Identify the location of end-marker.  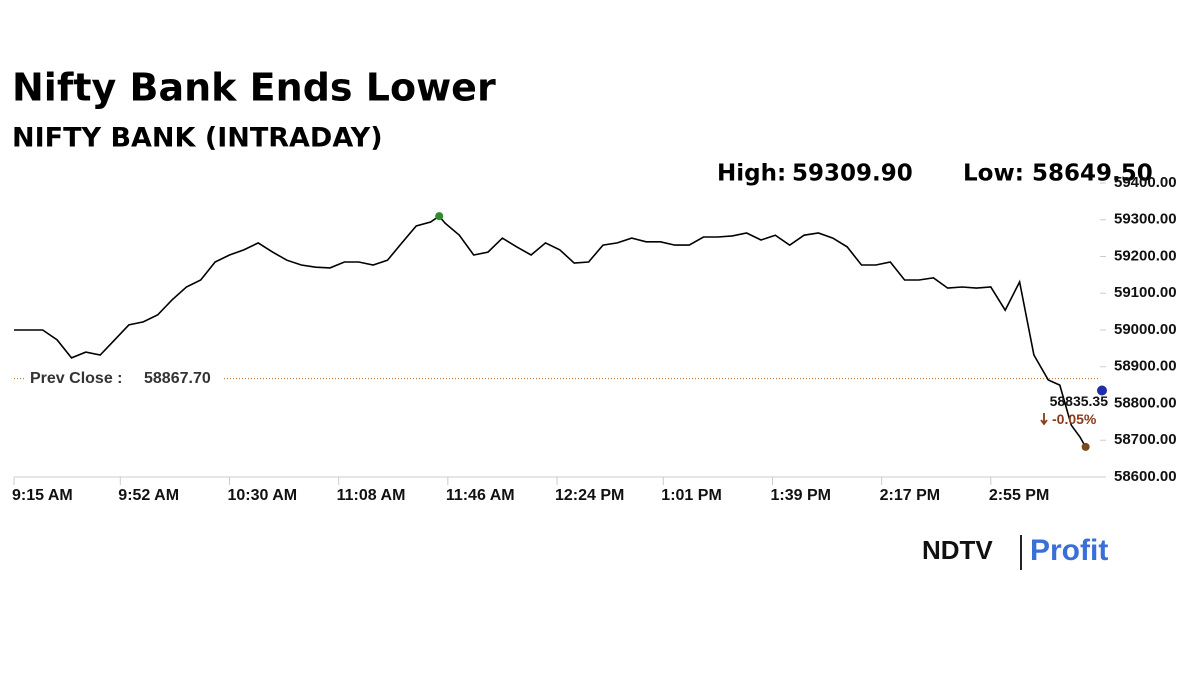
(1085, 446).